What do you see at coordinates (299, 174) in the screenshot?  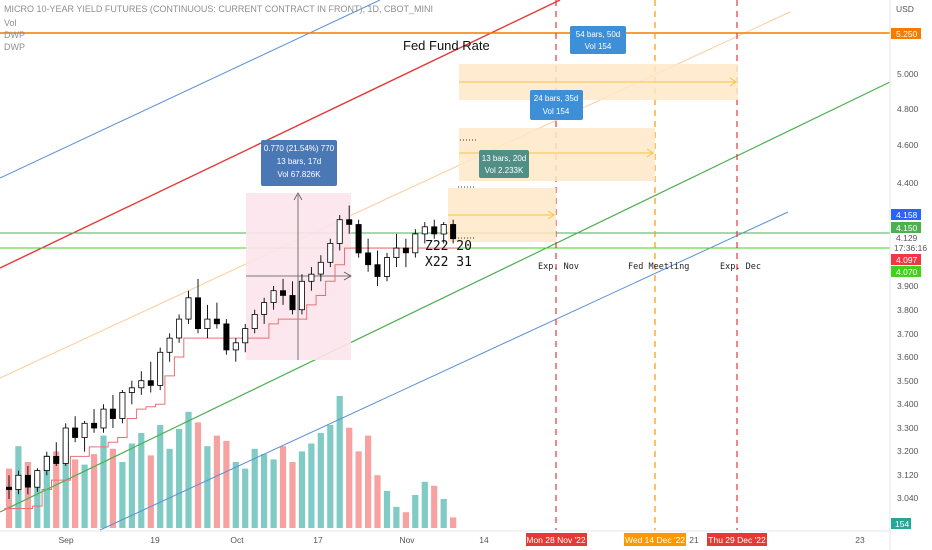 I see `svg-text: Vol 67.826K` at bounding box center [299, 174].